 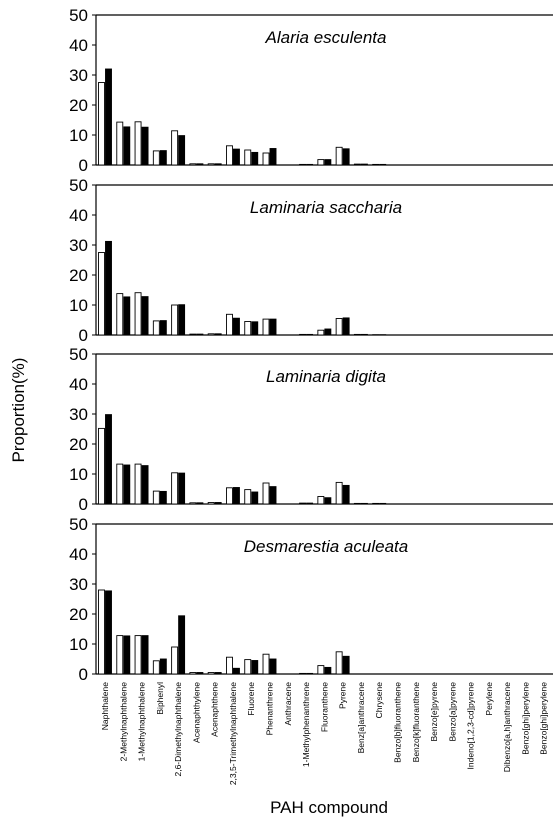 What do you see at coordinates (233, 733) in the screenshot?
I see `category-label: 2,3,5-Trimethylnaphthalene` at bounding box center [233, 733].